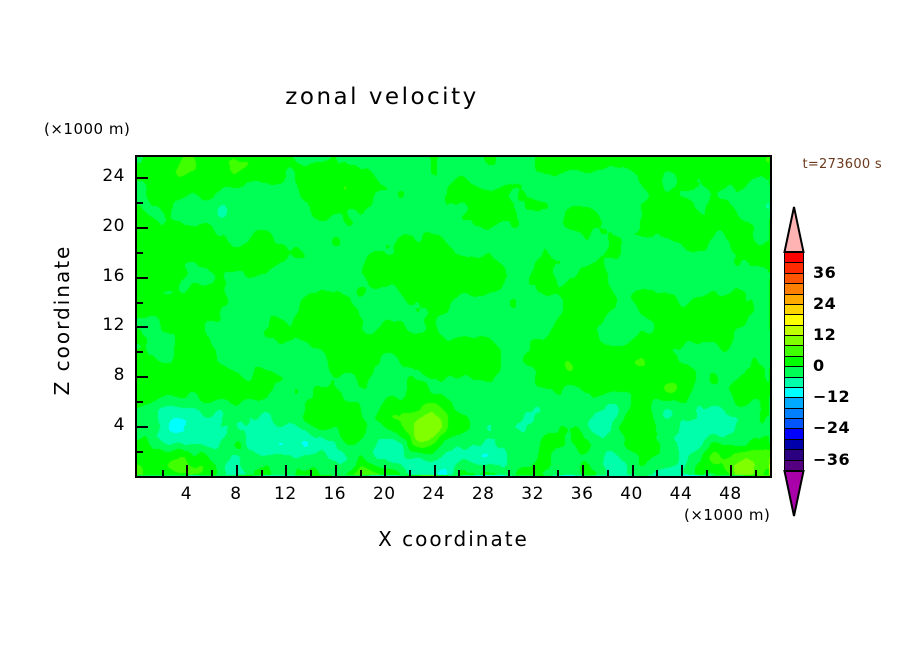  What do you see at coordinates (113, 275) in the screenshot?
I see `y-tick-label: 16` at bounding box center [113, 275].